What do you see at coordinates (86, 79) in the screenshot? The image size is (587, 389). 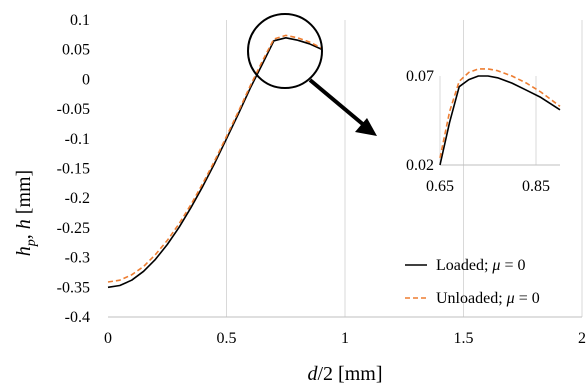 I see `main-y-tick-label: 0` at bounding box center [86, 79].